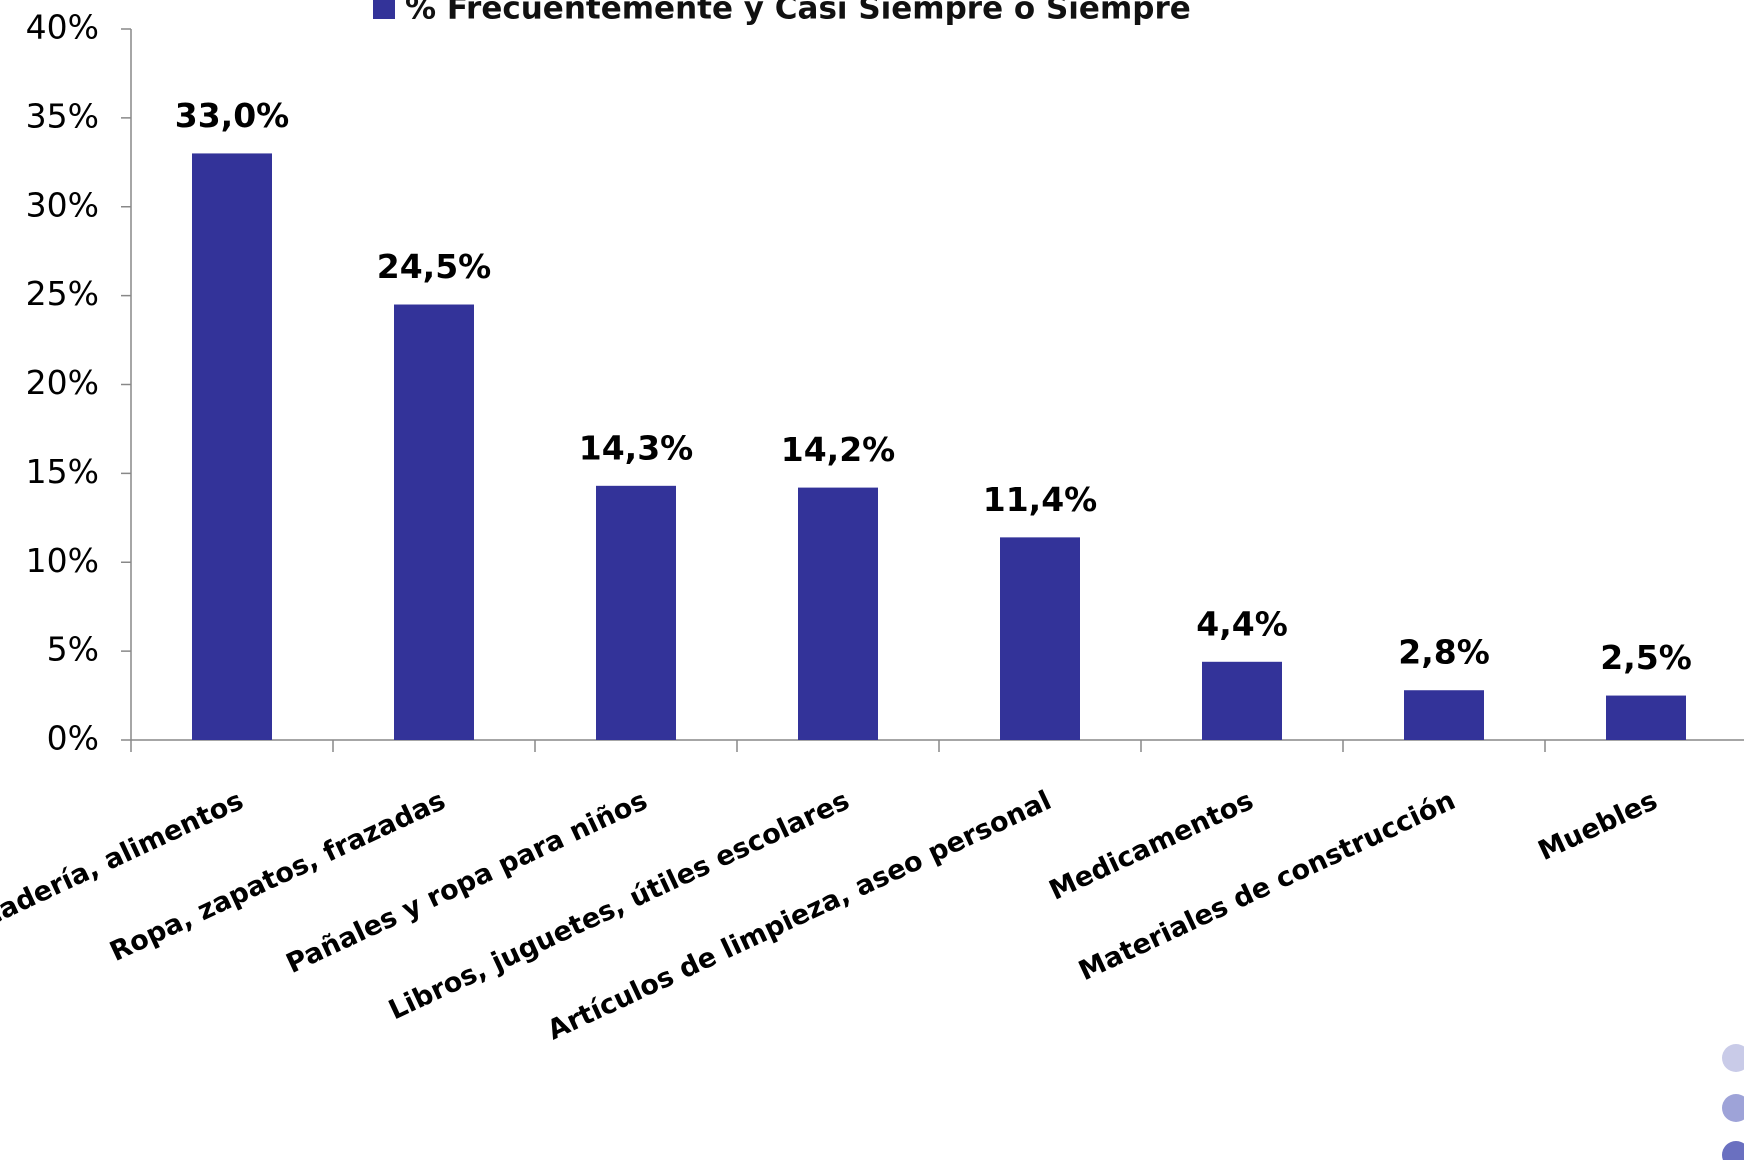 The image size is (1744, 1160). What do you see at coordinates (1040, 499) in the screenshot?
I see `data-label: 11,4%` at bounding box center [1040, 499].